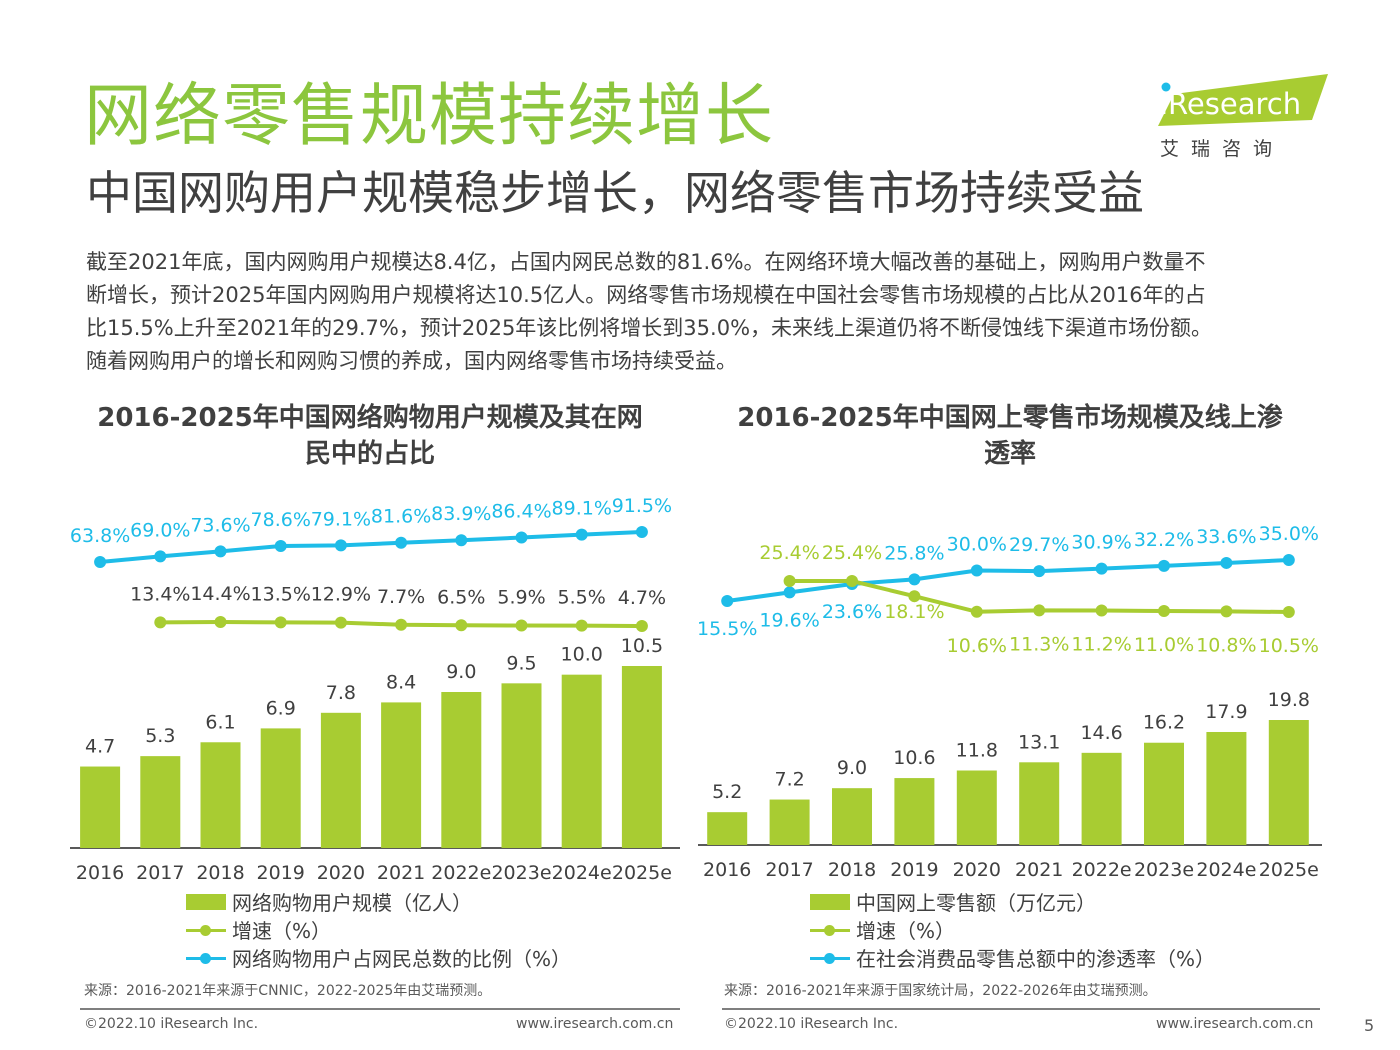  Describe the element at coordinates (582, 598) in the screenshot. I see `growth-value-label: 5.5%` at that location.